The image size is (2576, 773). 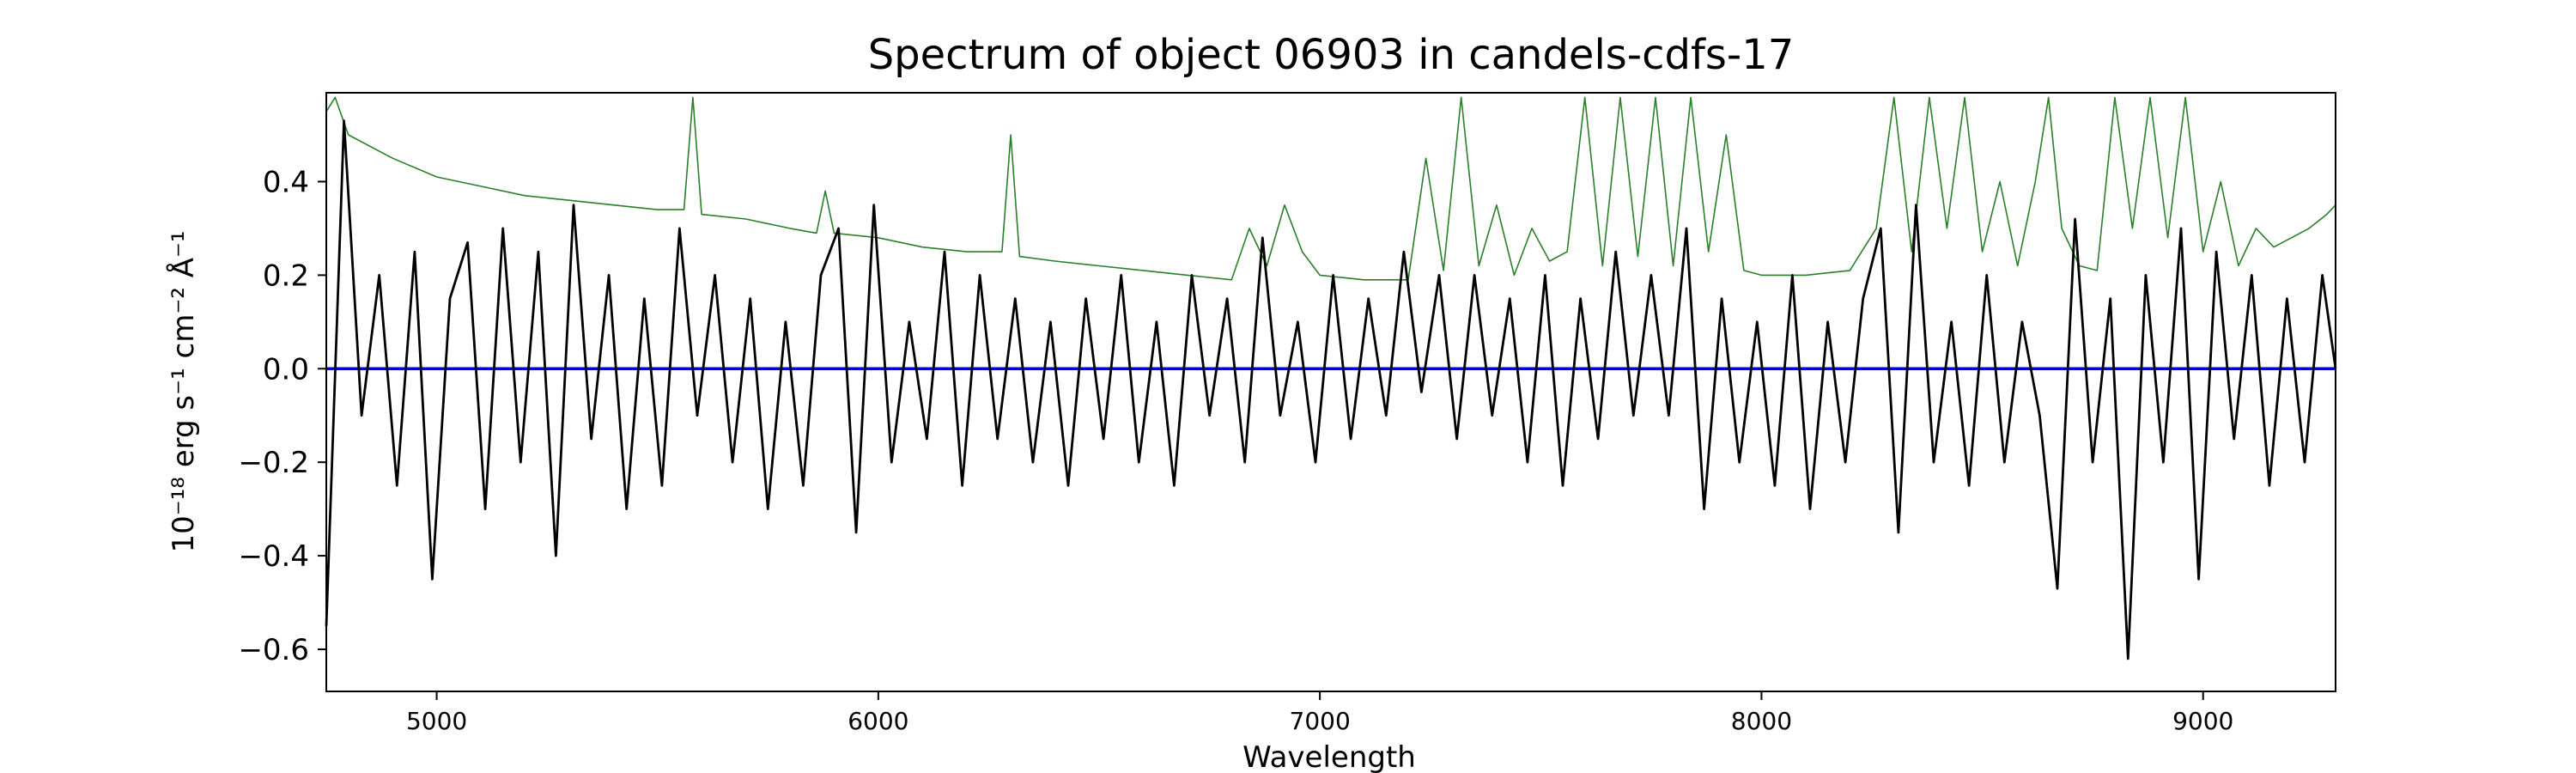 What do you see at coordinates (273, 556) in the screenshot?
I see `y-tick-label: −0.4` at bounding box center [273, 556].